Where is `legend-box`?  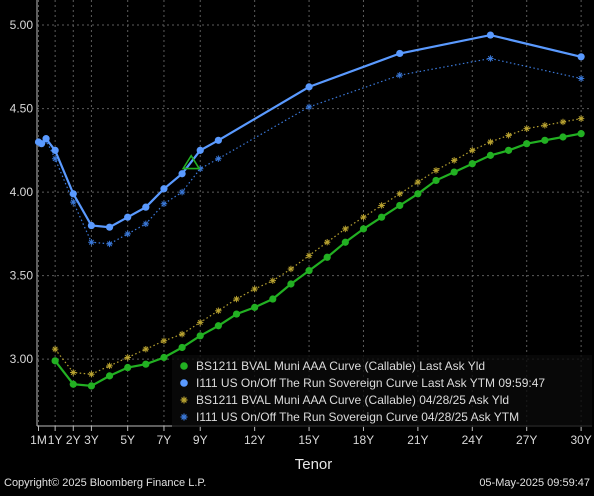 legend-box is located at coordinates (382, 391).